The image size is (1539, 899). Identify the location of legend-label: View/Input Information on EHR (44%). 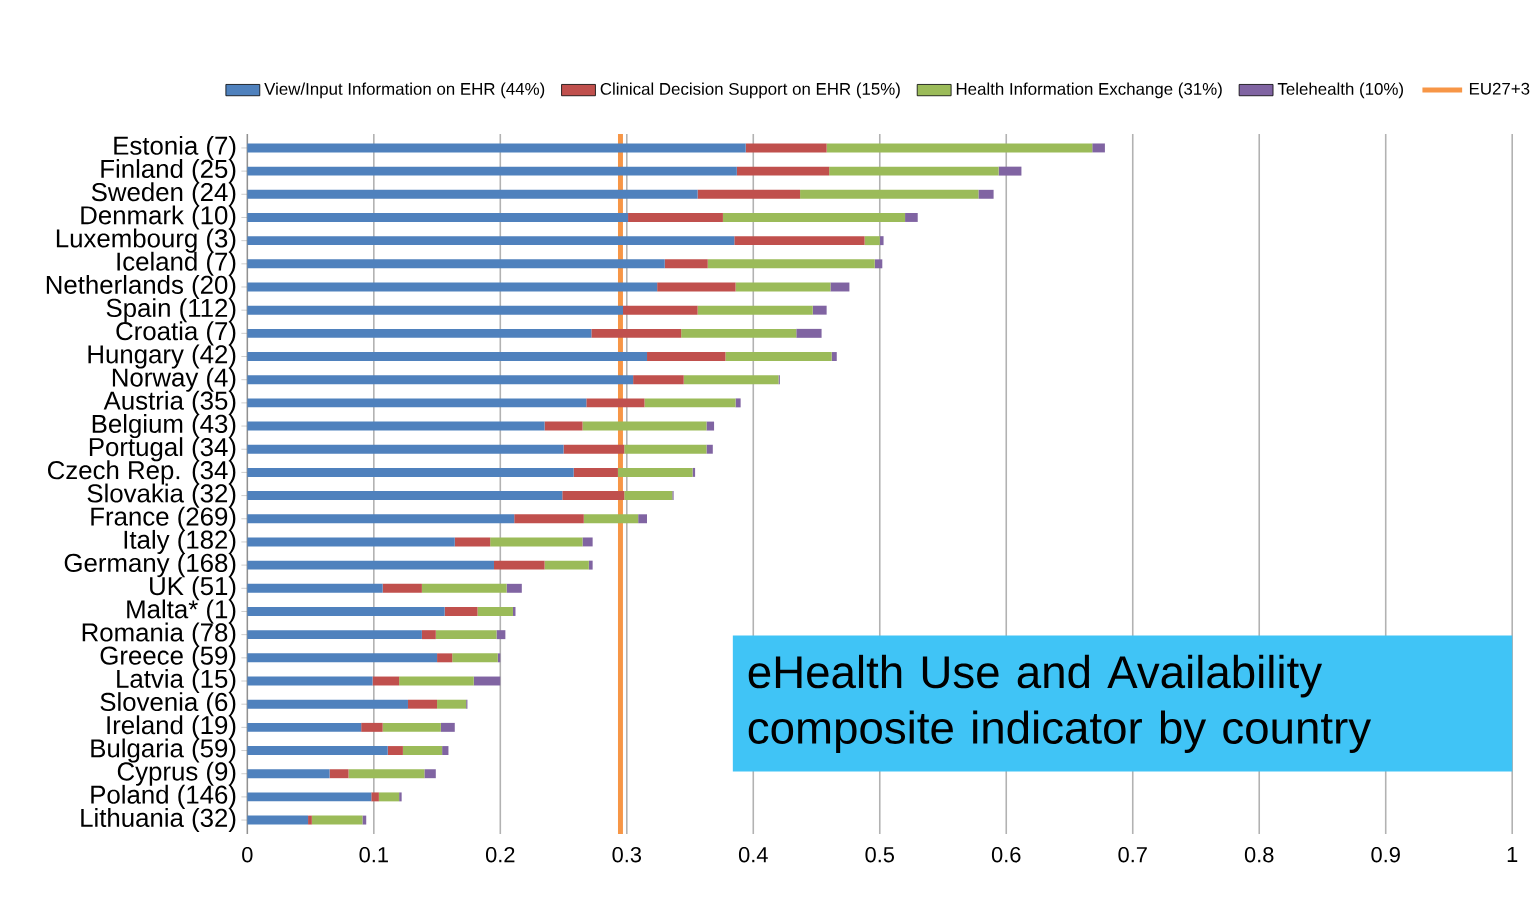
(404, 90).